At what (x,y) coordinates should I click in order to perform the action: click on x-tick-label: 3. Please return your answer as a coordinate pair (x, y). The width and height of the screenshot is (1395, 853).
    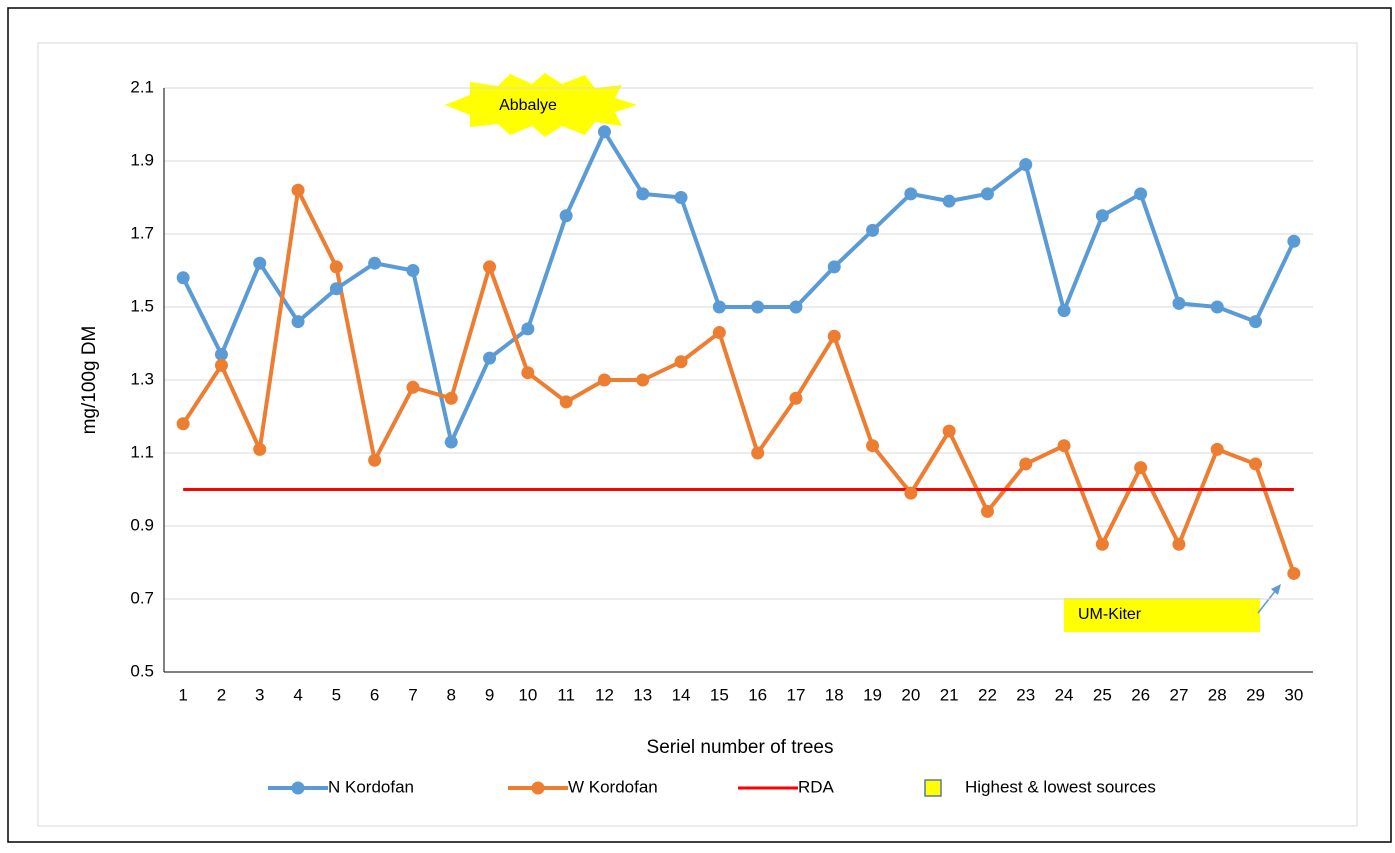
    Looking at the image, I should click on (259, 694).